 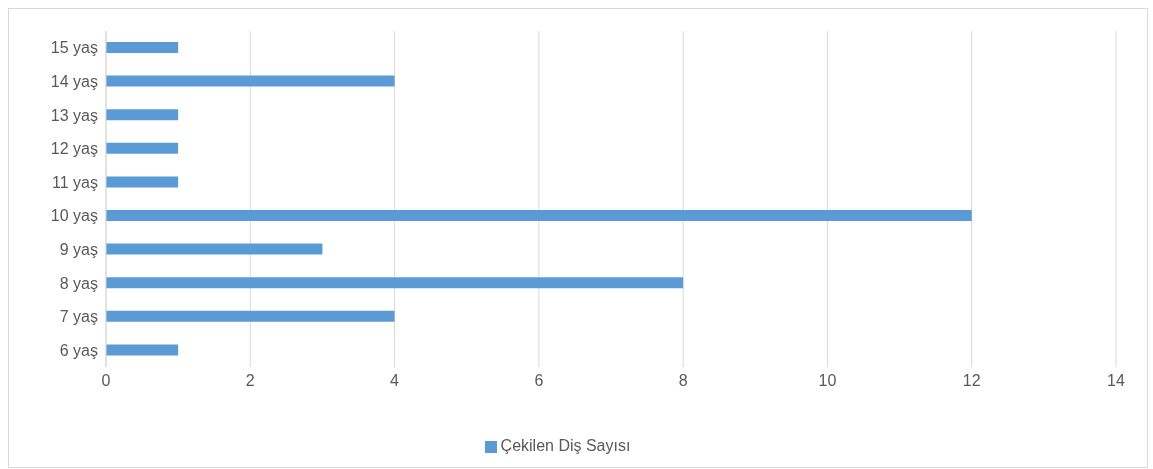 I want to click on y-tick-label: 15 yaş, so click(x=74, y=48).